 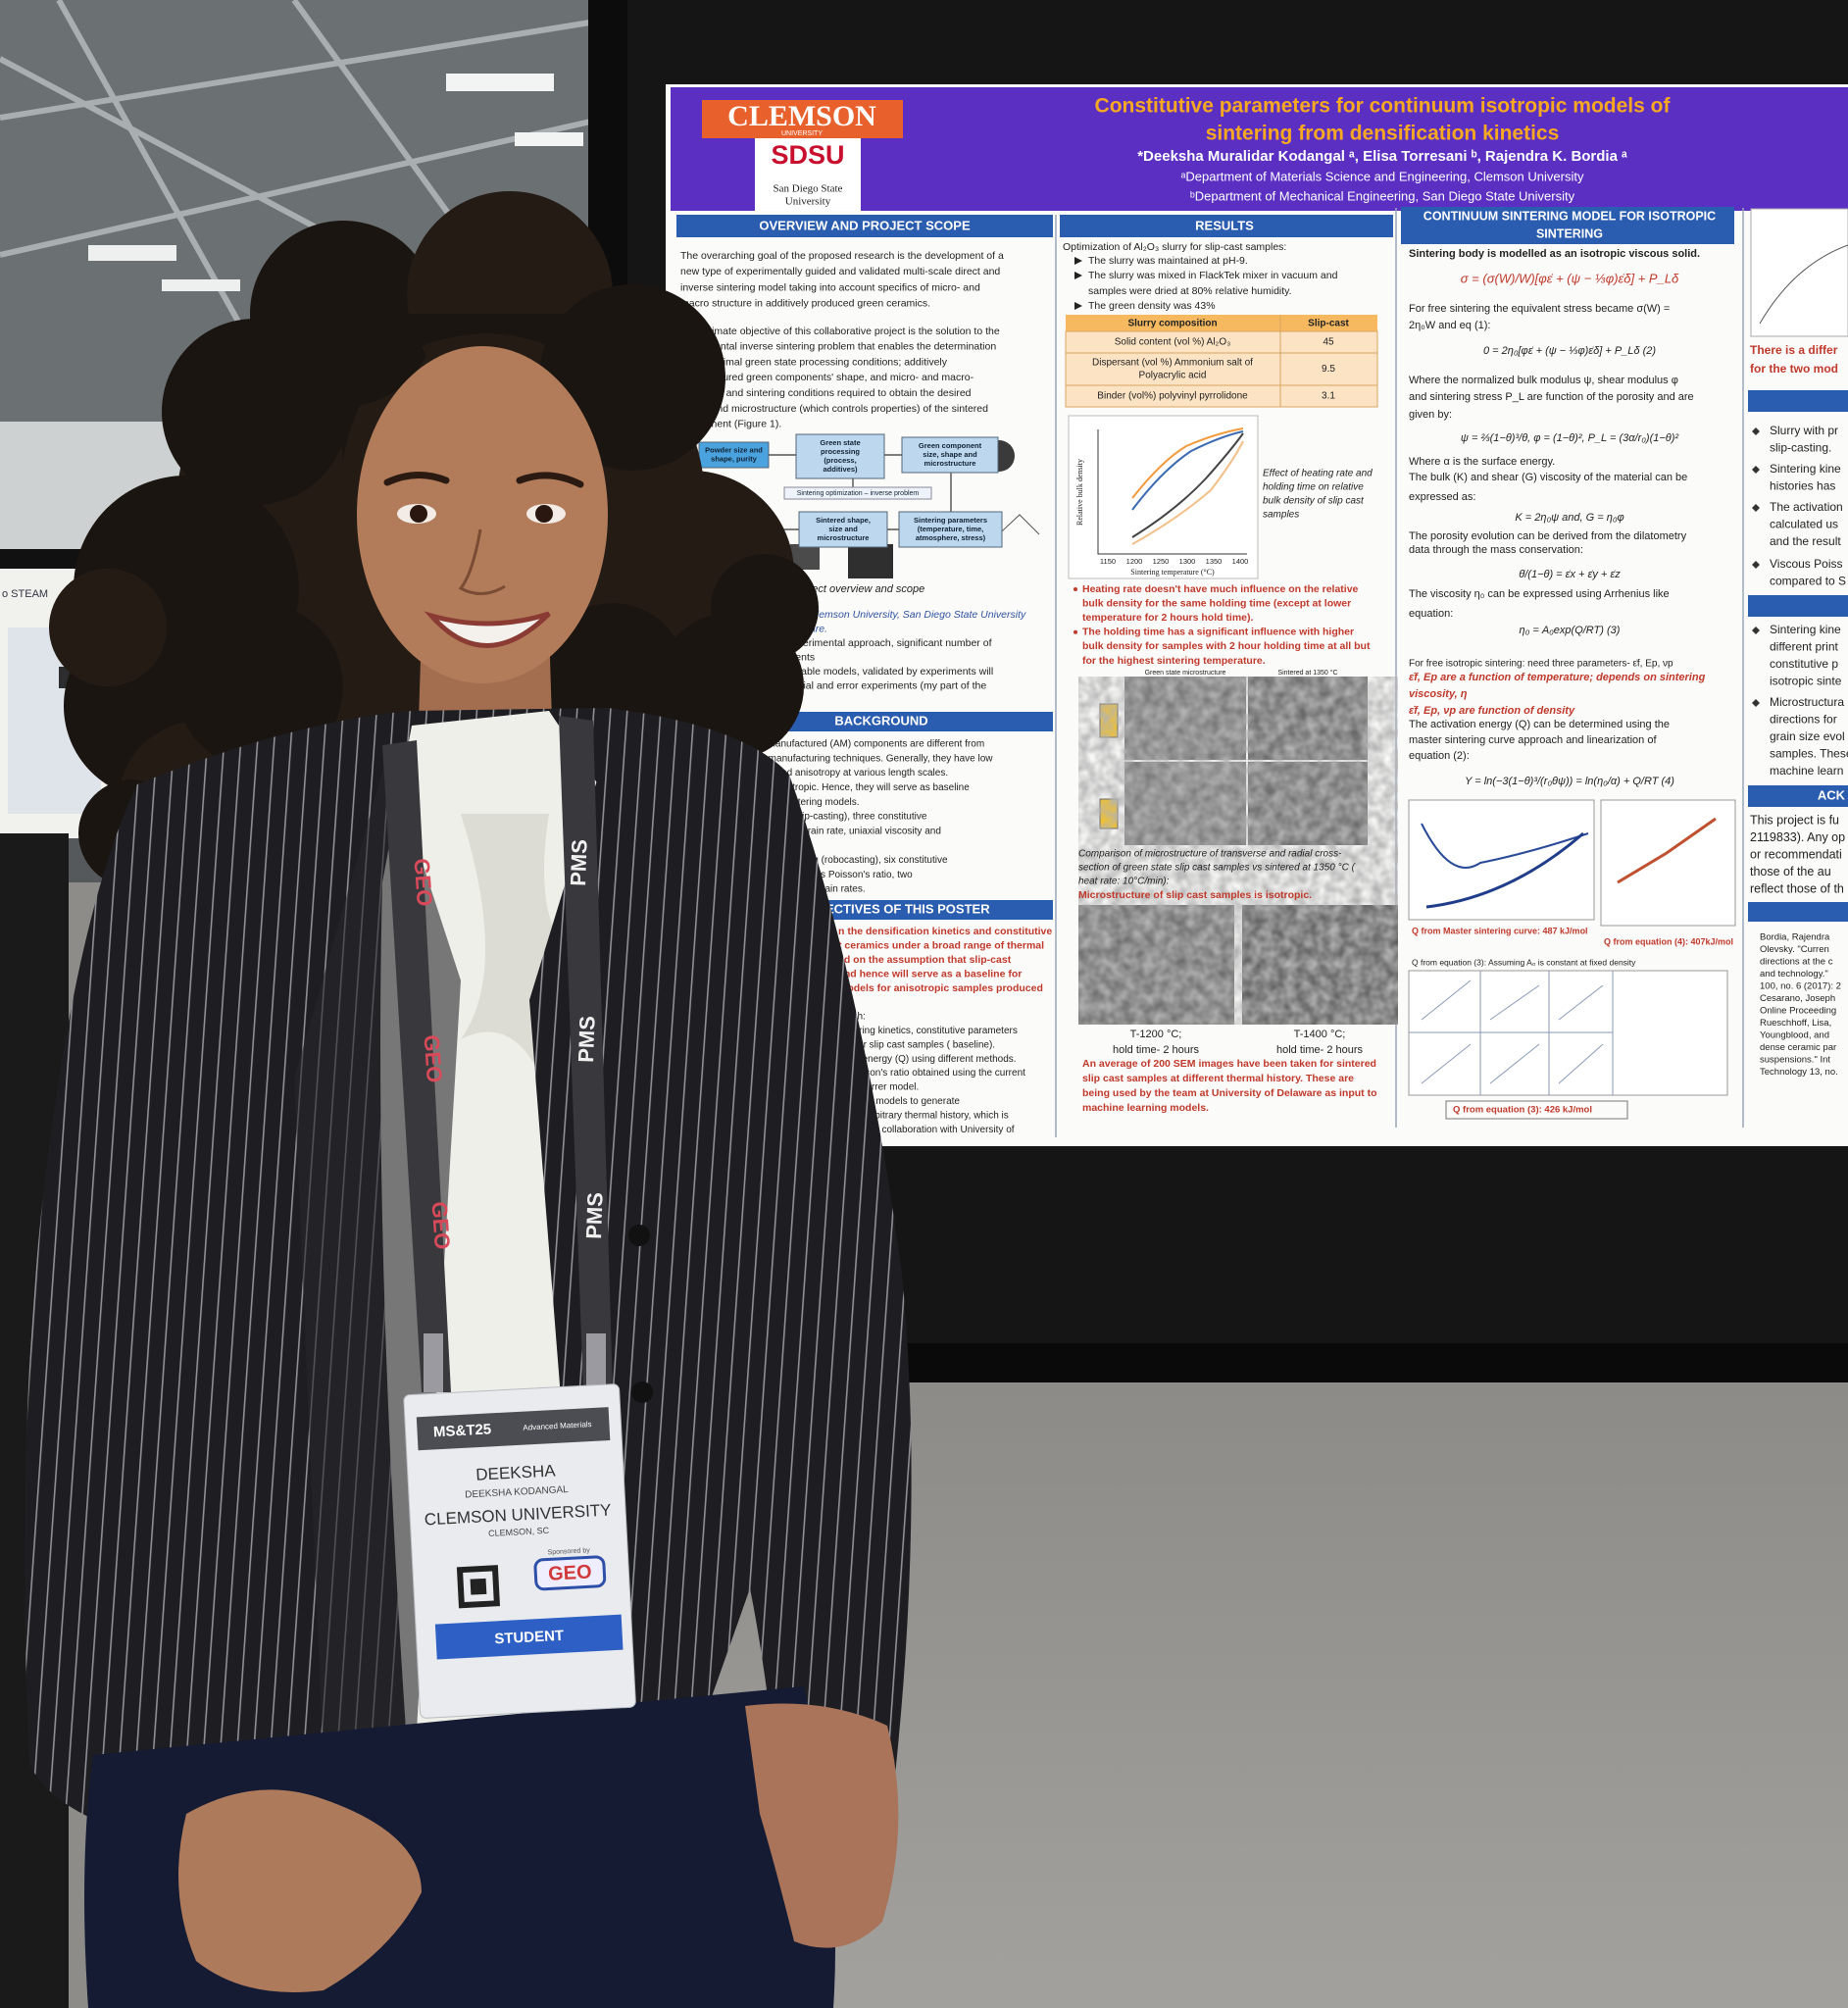 What do you see at coordinates (1328, 342) in the screenshot?
I see `table-cell: 45` at bounding box center [1328, 342].